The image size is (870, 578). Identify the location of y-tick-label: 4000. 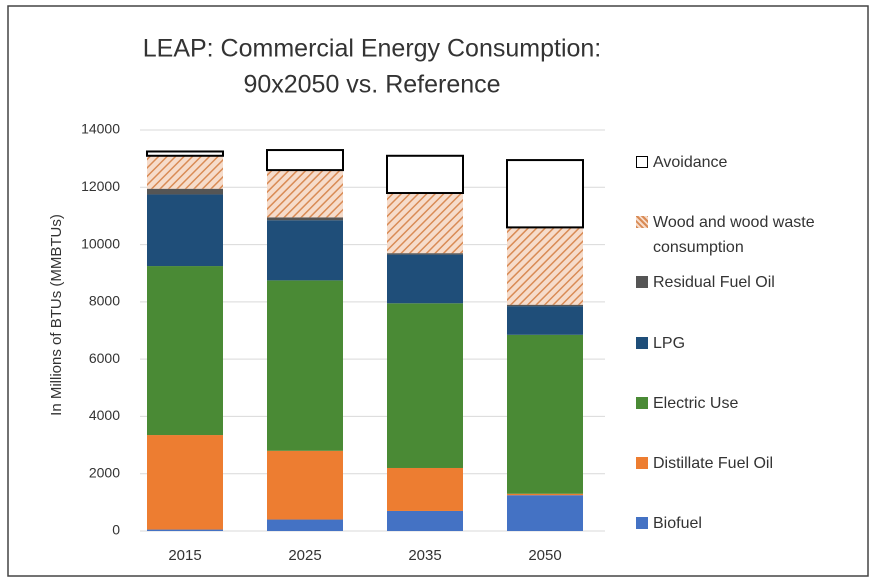
(104, 415).